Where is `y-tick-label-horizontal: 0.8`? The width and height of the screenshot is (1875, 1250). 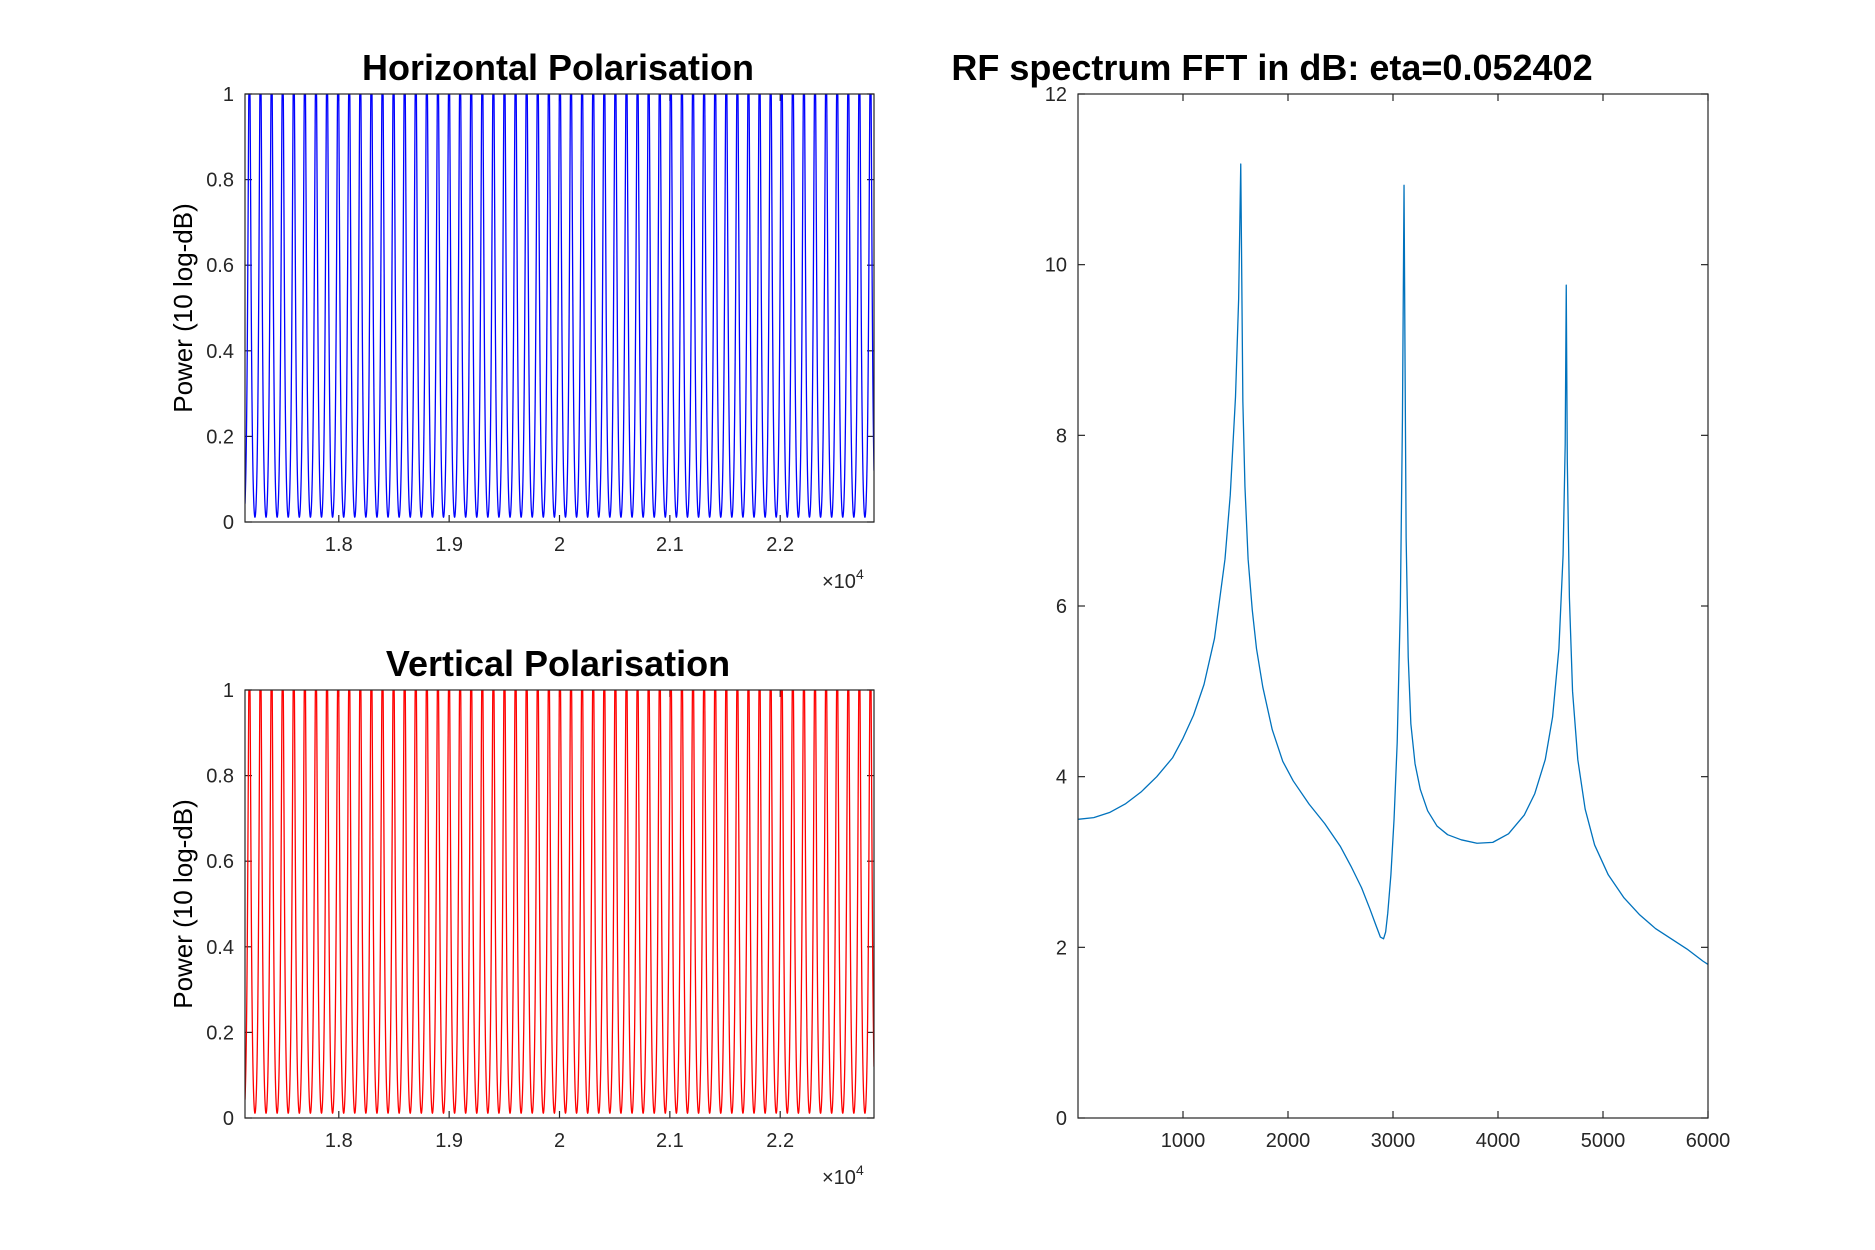 y-tick-label-horizontal: 0.8 is located at coordinates (220, 181).